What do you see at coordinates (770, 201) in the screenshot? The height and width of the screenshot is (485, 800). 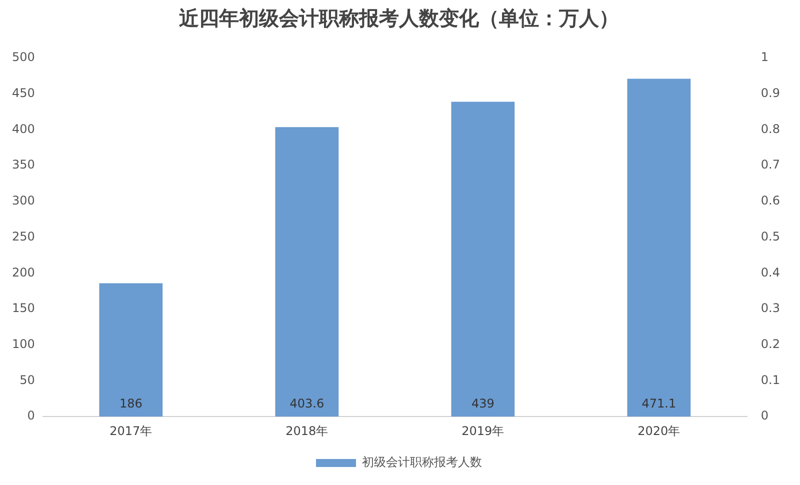 I see `y2-tick-label: 0.6` at bounding box center [770, 201].